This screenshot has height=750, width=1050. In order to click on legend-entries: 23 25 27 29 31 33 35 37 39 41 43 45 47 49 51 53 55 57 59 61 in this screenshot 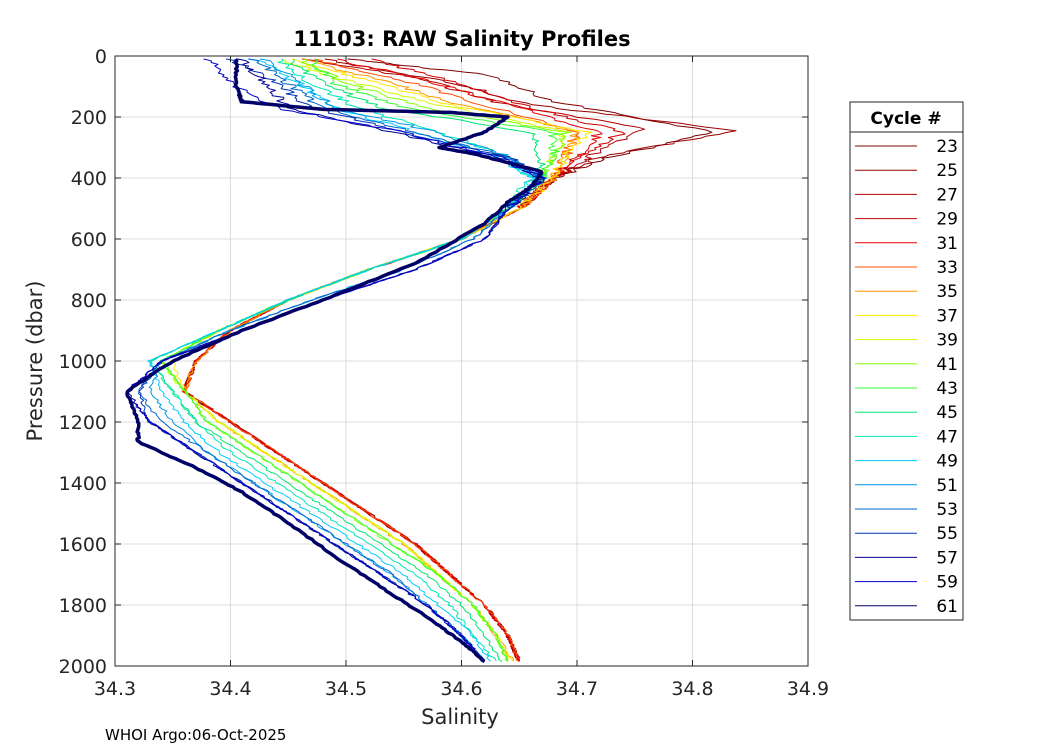, I will do `click(906, 377)`.